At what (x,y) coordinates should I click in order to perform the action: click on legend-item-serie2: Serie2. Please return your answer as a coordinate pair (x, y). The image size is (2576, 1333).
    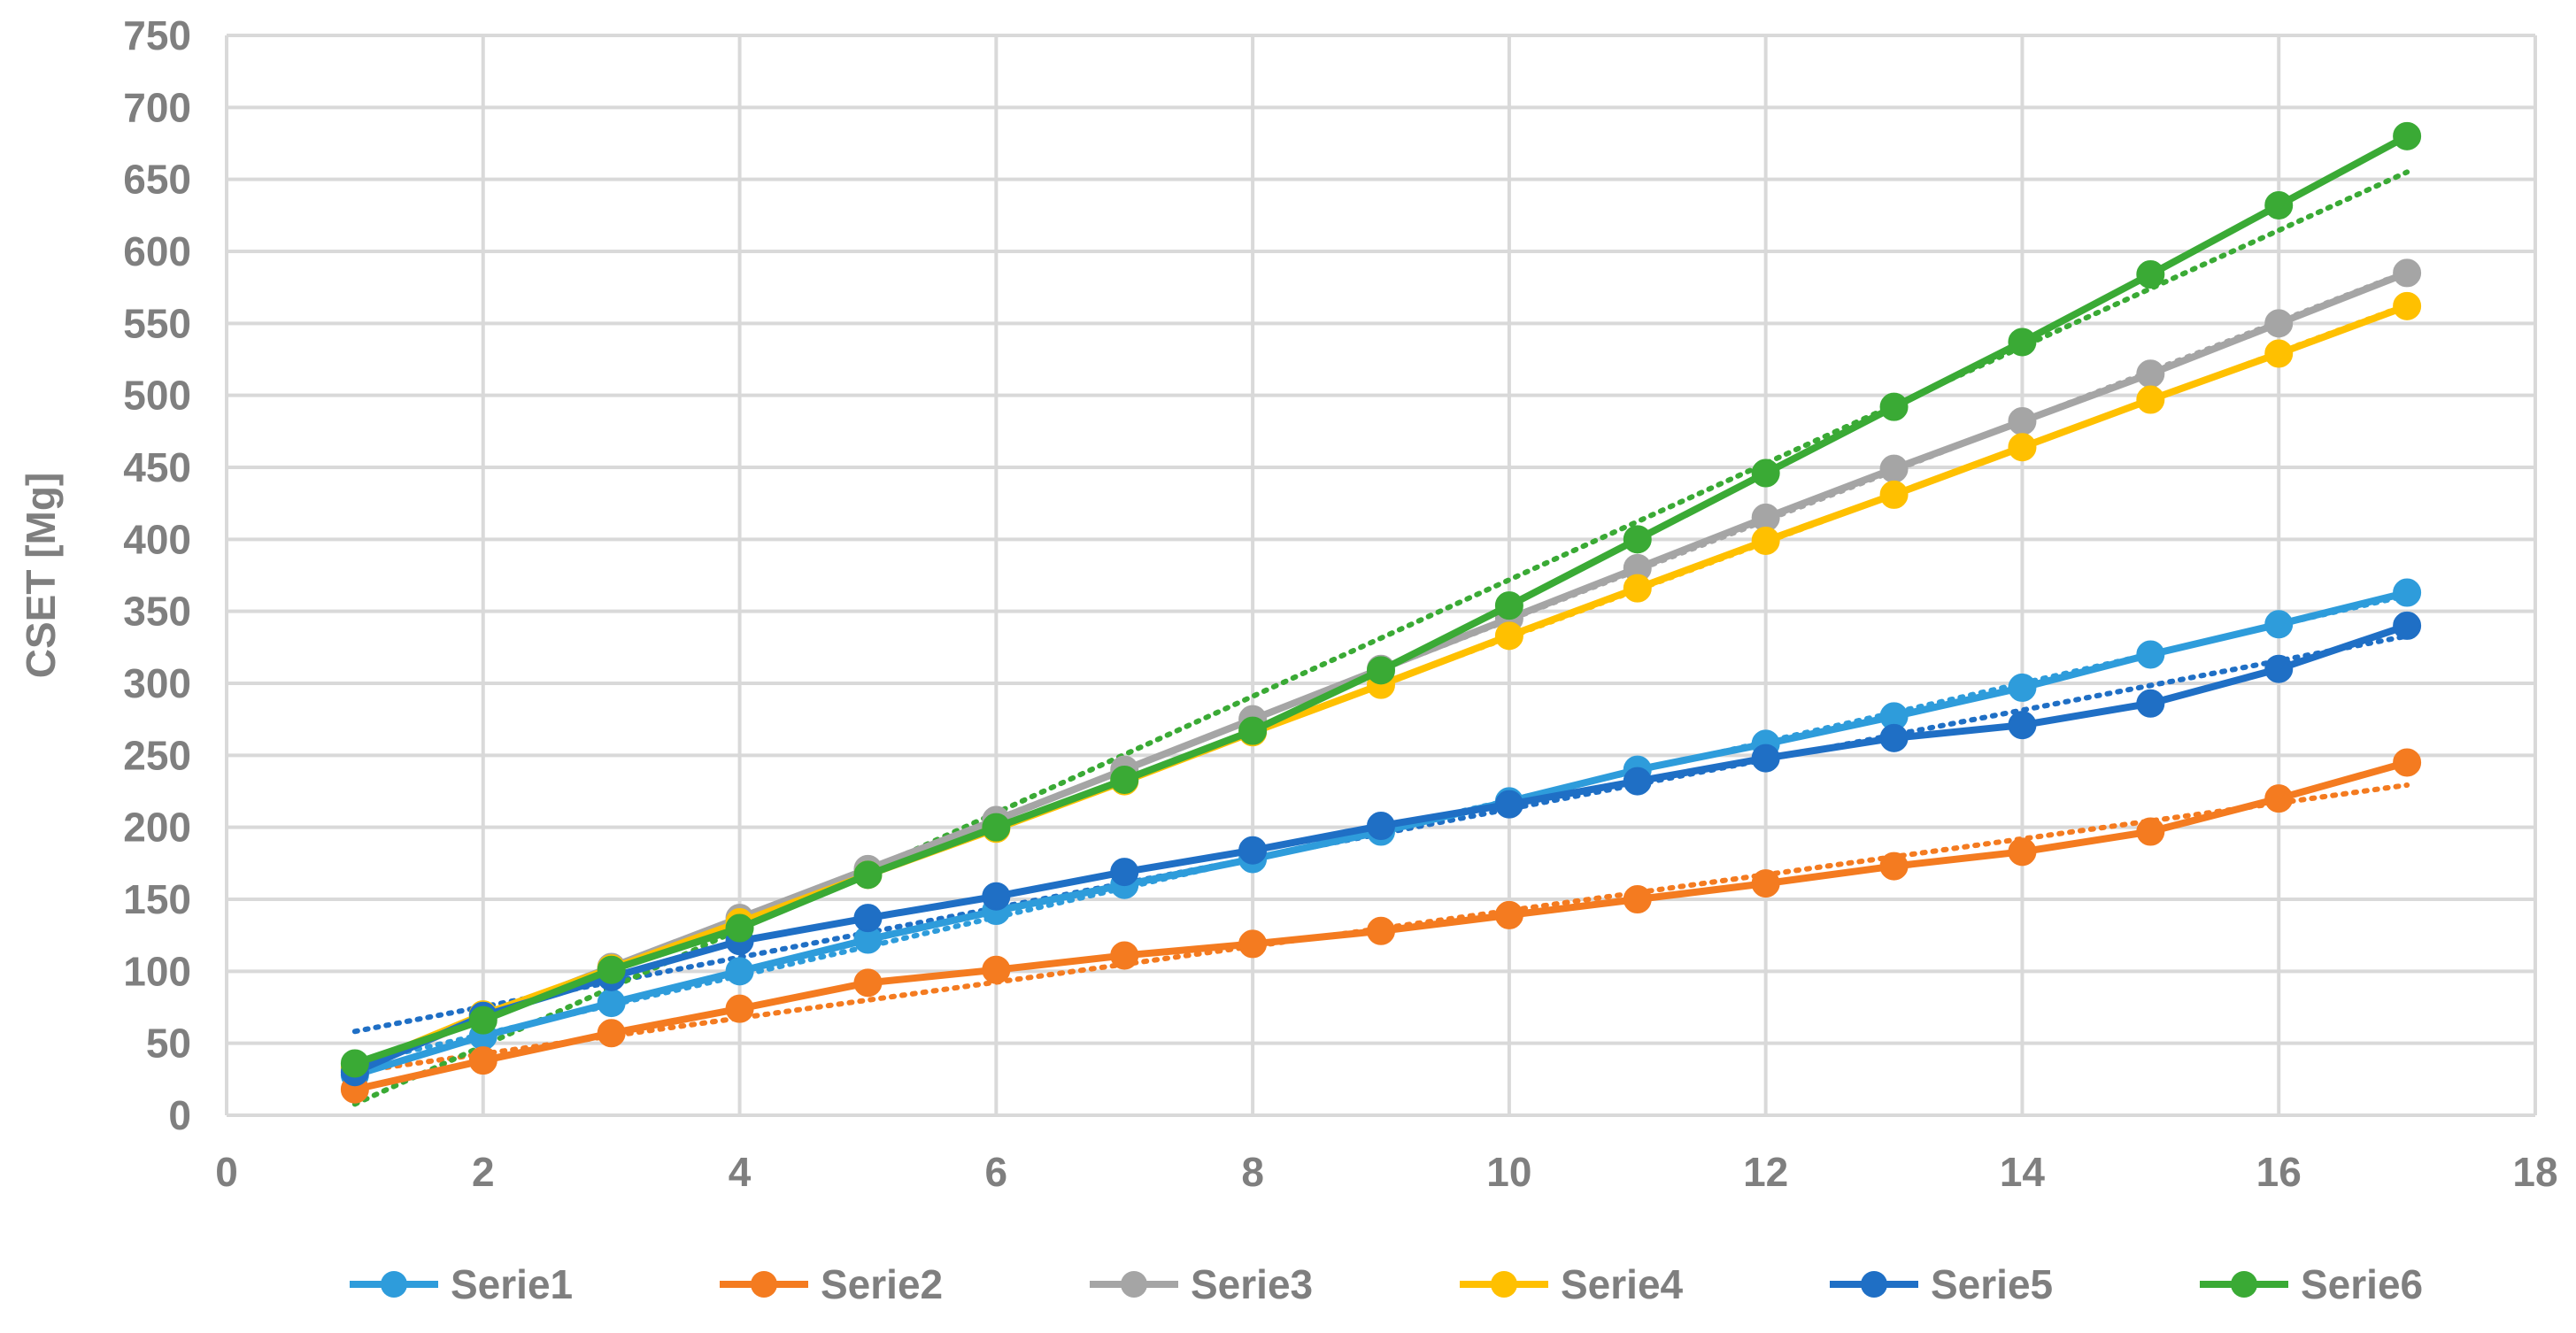
    Looking at the image, I should click on (831, 1284).